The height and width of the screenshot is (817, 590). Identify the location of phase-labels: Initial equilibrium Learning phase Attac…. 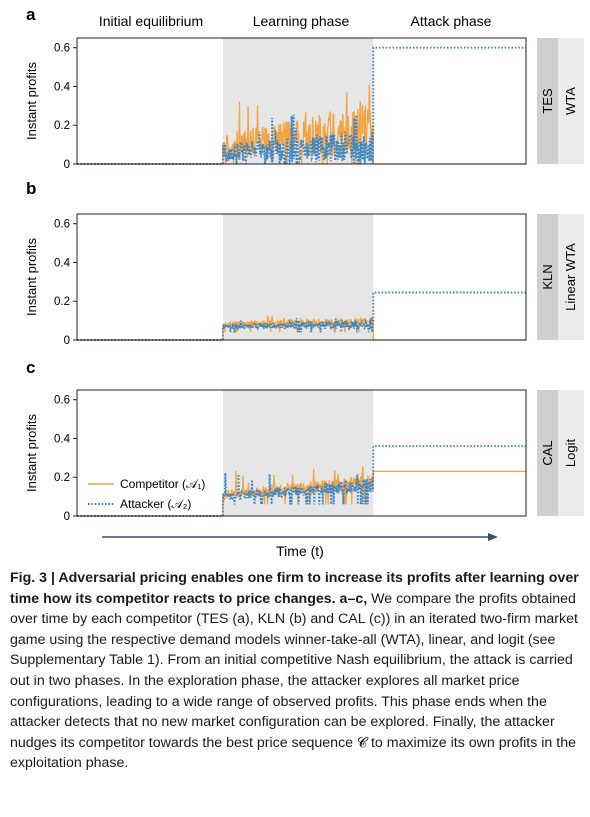
(295, 21).